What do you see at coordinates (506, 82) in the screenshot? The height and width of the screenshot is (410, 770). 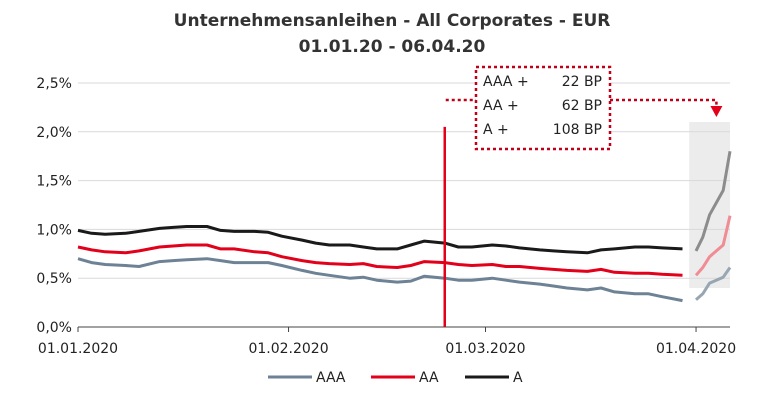 I see `annotation-label: AAA +` at bounding box center [506, 82].